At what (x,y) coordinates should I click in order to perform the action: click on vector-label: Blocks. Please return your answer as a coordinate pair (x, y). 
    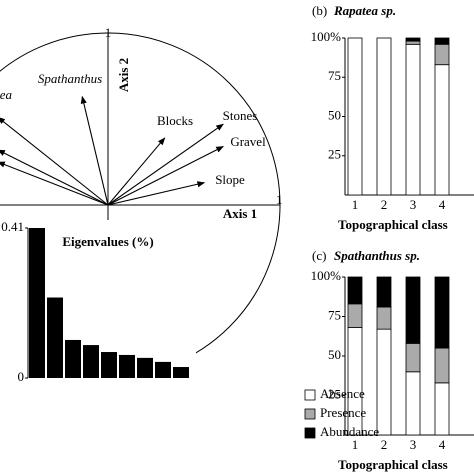
    Looking at the image, I should click on (175, 120).